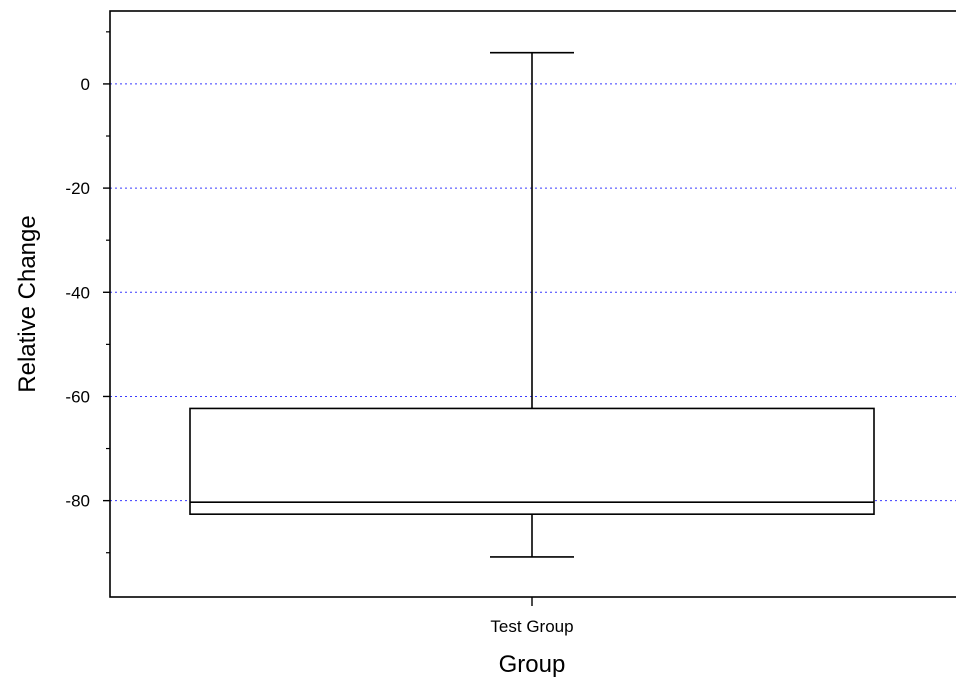 This screenshot has width=956, height=679. Describe the element at coordinates (27, 303) in the screenshot. I see `y-axis-title: Relative Change` at that location.